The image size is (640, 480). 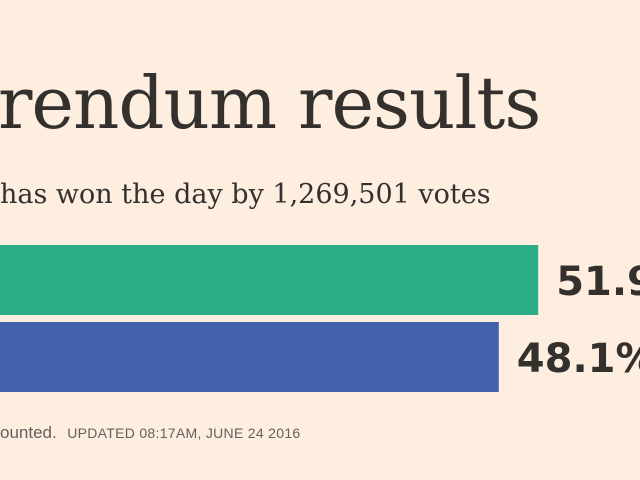 I want to click on chart-subtitle: has won the day by 1,269,501 votes, so click(x=245, y=194).